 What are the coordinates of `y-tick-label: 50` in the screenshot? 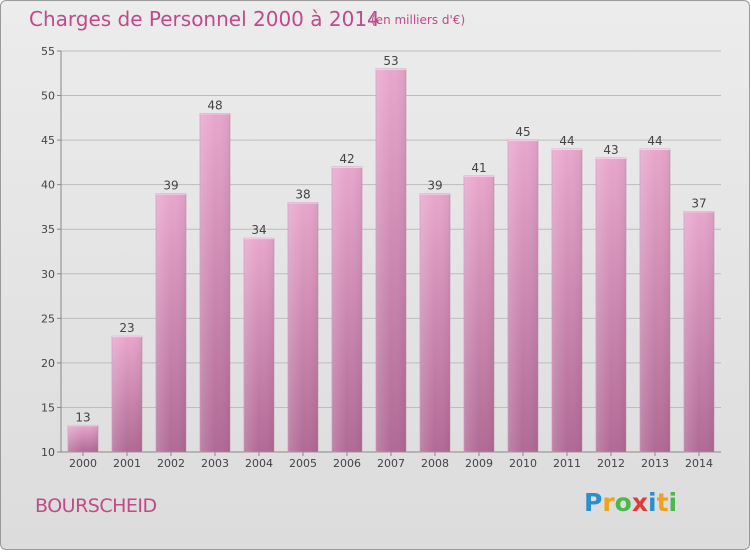 It's located at (48, 96).